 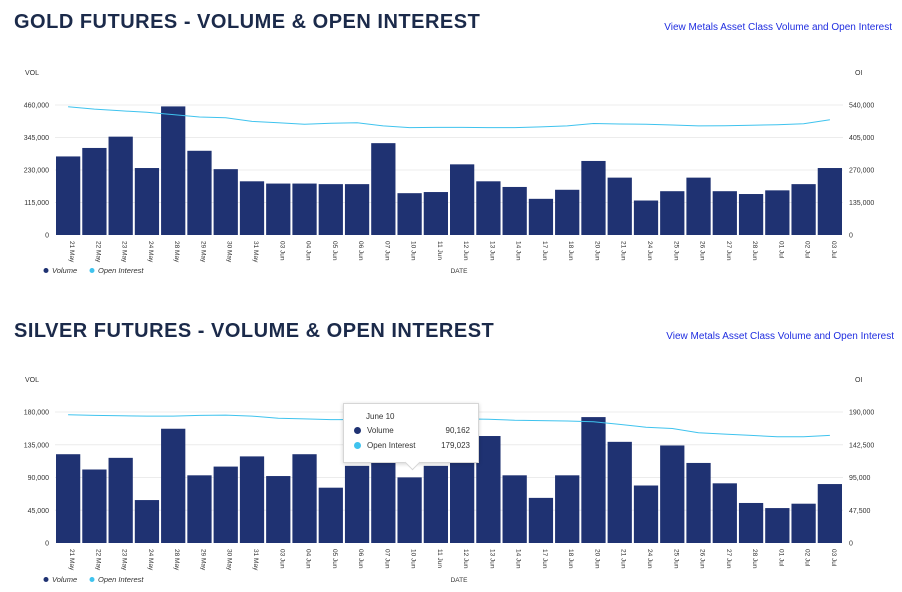 What do you see at coordinates (649, 559) in the screenshot?
I see `silver-x-tick: 24 Jun` at bounding box center [649, 559].